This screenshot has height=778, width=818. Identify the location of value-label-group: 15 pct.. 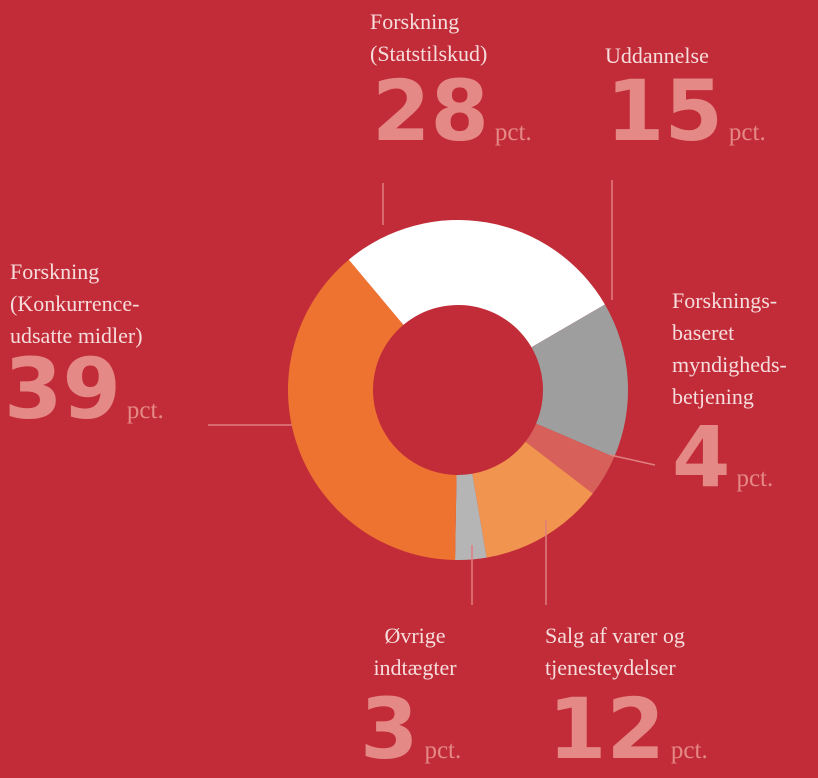
(686, 111).